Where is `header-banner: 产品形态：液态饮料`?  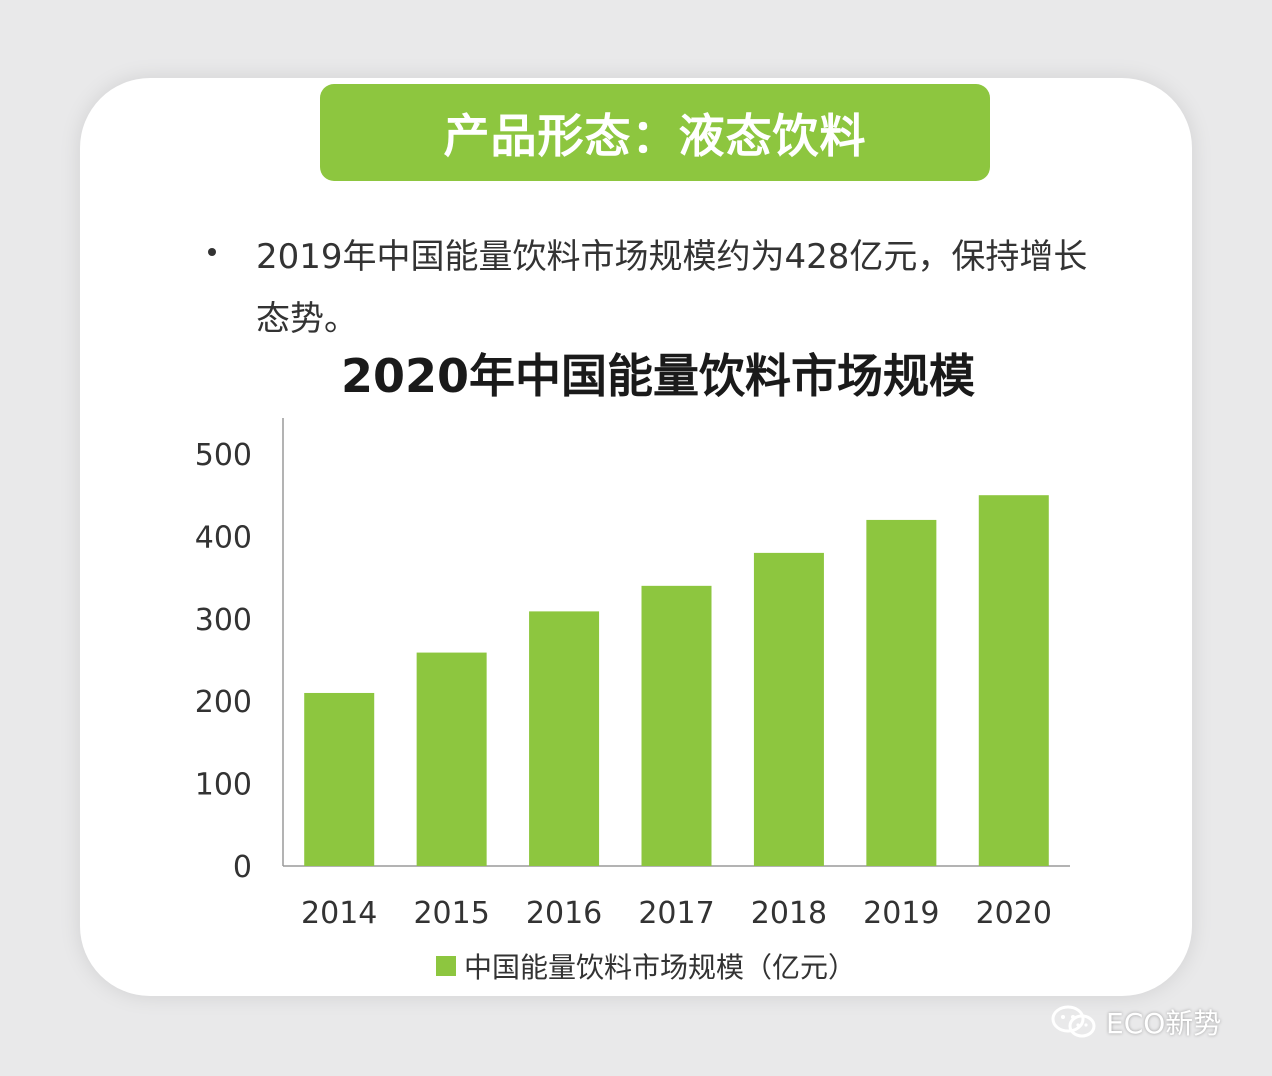 header-banner: 产品形态：液态饮料 is located at coordinates (655, 132).